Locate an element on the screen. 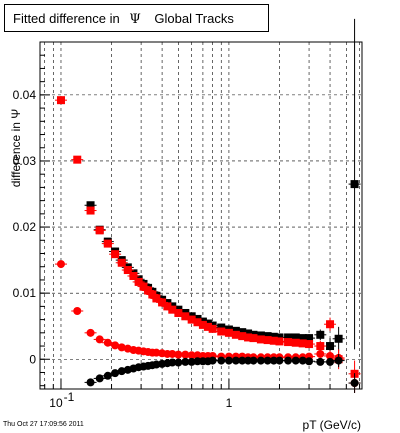 Image resolution: width=400 pixels, height=433 pixels. y-tick-label: 0.04 is located at coordinates (25, 95).